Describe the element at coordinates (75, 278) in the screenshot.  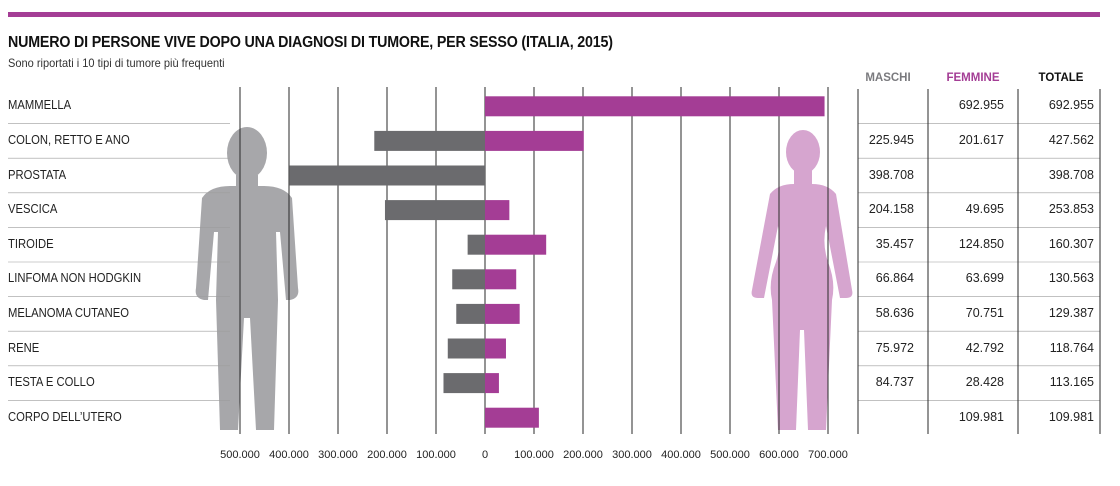
I see `category-label: LINFOMA NON HODGKIN` at that location.